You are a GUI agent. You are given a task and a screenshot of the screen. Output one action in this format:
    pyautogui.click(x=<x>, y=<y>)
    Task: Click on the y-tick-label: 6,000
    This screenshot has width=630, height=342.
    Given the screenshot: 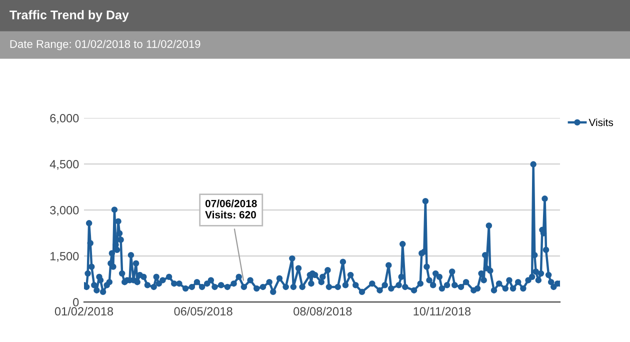 What is the action you would take?
    pyautogui.click(x=64, y=119)
    